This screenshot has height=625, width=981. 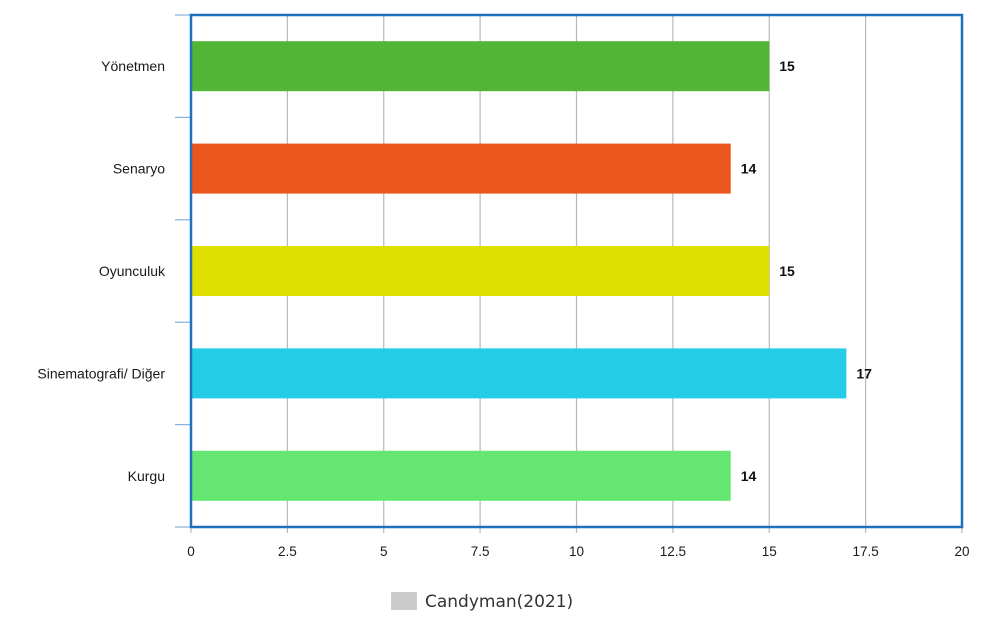 I want to click on x-tick-label: 15, so click(x=769, y=551).